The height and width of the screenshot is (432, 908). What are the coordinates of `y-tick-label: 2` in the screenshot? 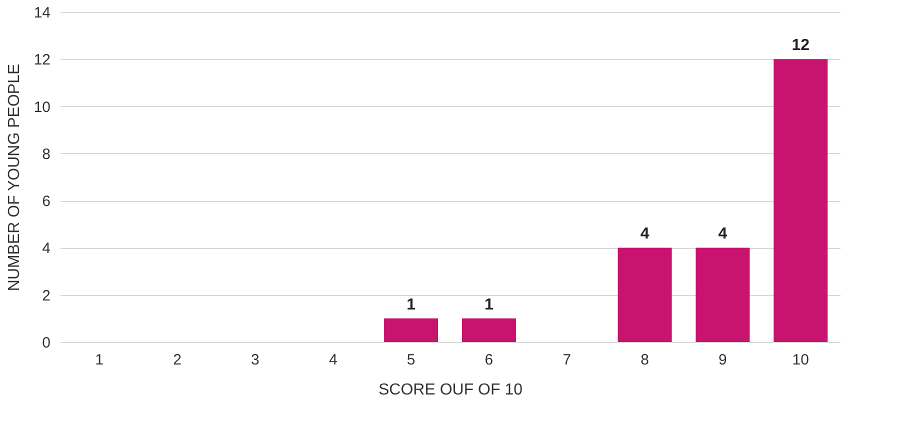 It's located at (46, 295).